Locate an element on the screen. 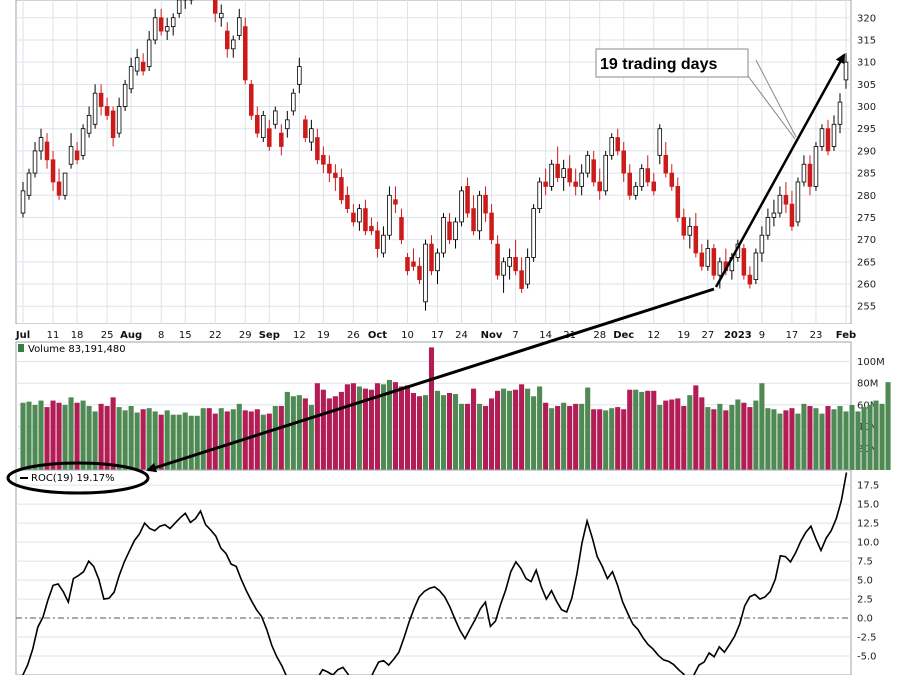  date-axis-band is located at coordinates (450, 333).